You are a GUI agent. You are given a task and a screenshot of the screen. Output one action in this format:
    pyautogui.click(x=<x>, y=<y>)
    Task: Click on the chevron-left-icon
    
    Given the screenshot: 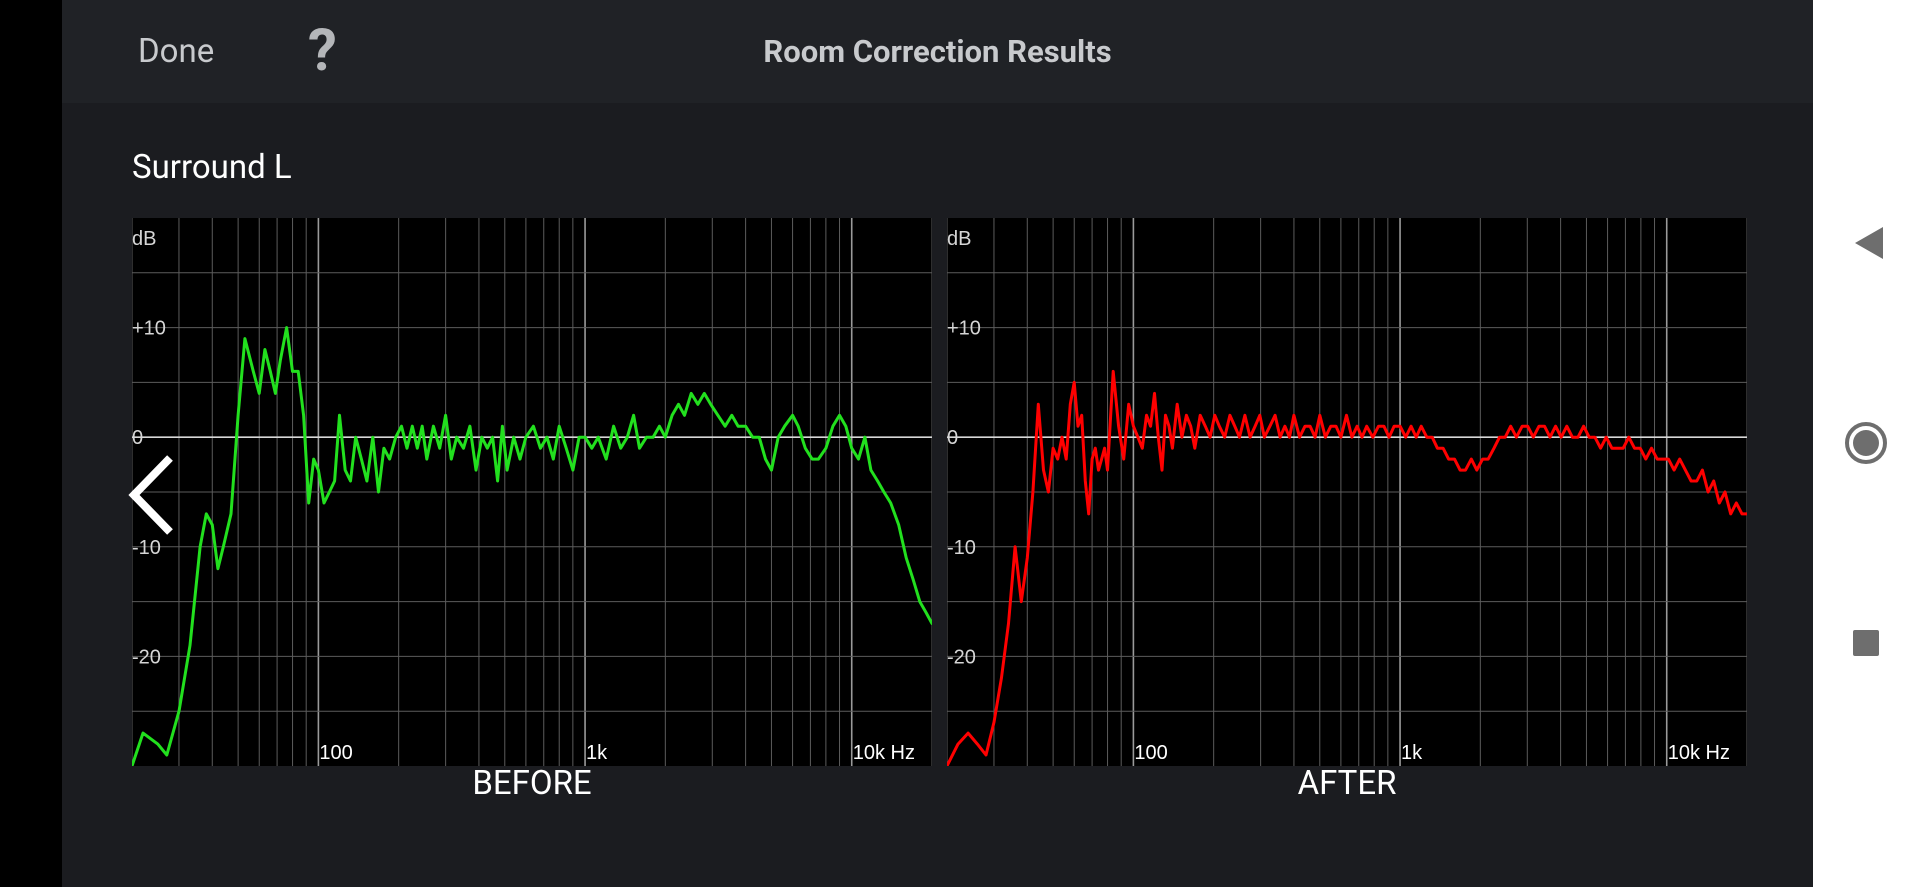 What is the action you would take?
    pyautogui.click(x=150, y=495)
    